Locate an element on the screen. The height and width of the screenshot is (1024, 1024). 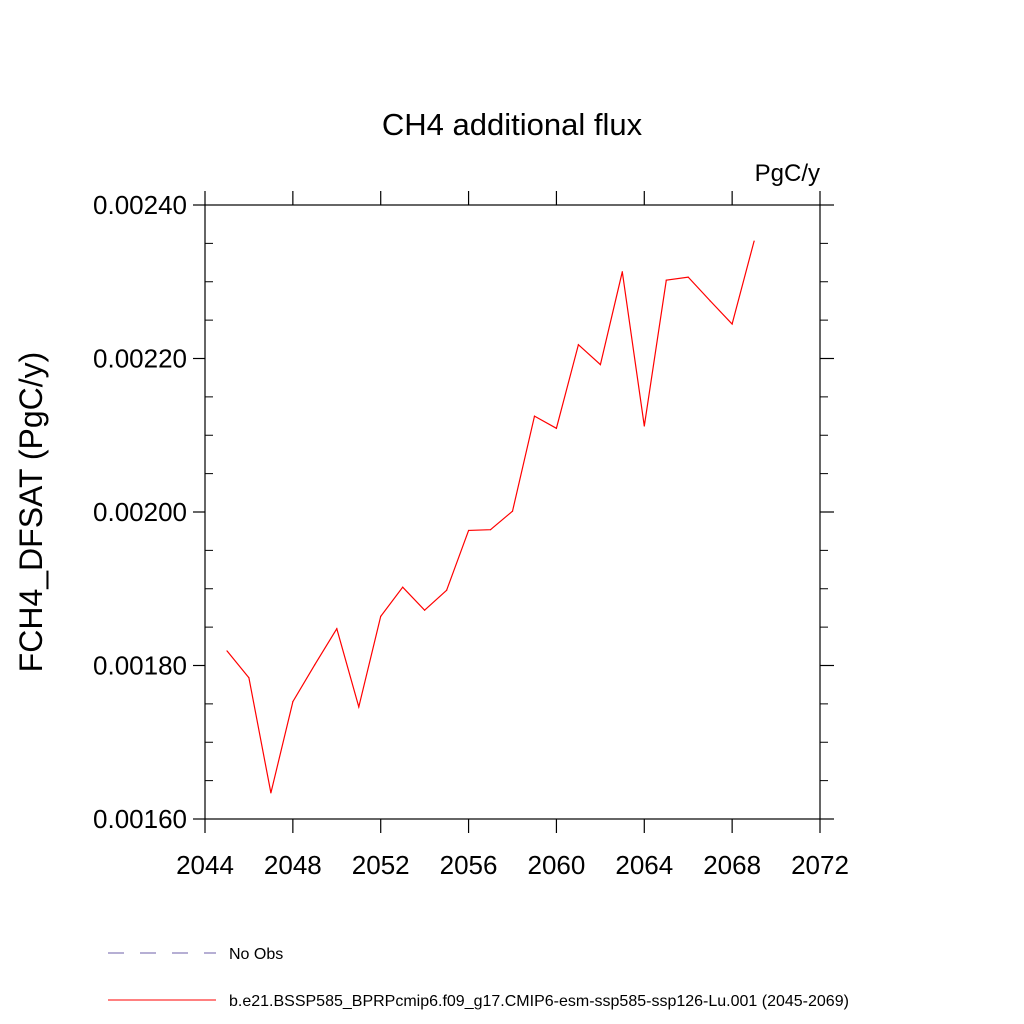
x-tick-label: 2048 is located at coordinates (293, 865).